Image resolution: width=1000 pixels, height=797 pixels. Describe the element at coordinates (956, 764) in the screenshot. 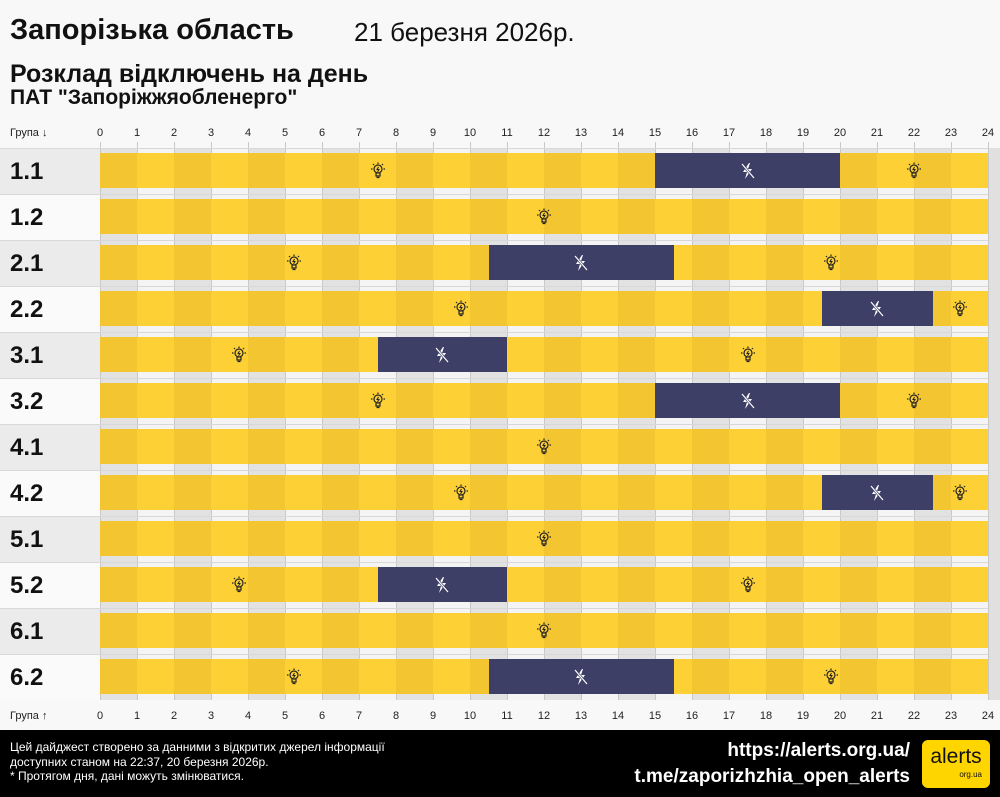

I see `alerts-logo: alerts org.ua` at that location.